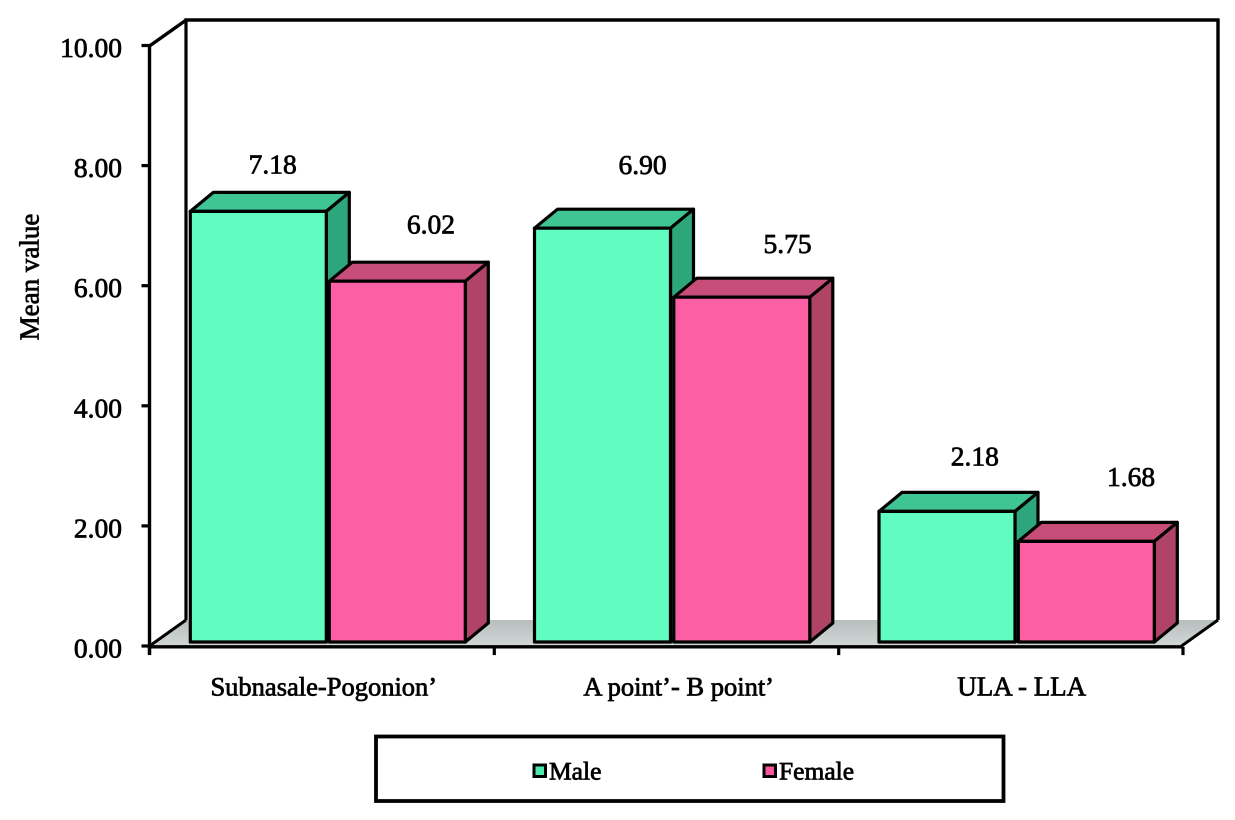  Describe the element at coordinates (273, 164) in the screenshot. I see `svg-text: 7.18` at that location.